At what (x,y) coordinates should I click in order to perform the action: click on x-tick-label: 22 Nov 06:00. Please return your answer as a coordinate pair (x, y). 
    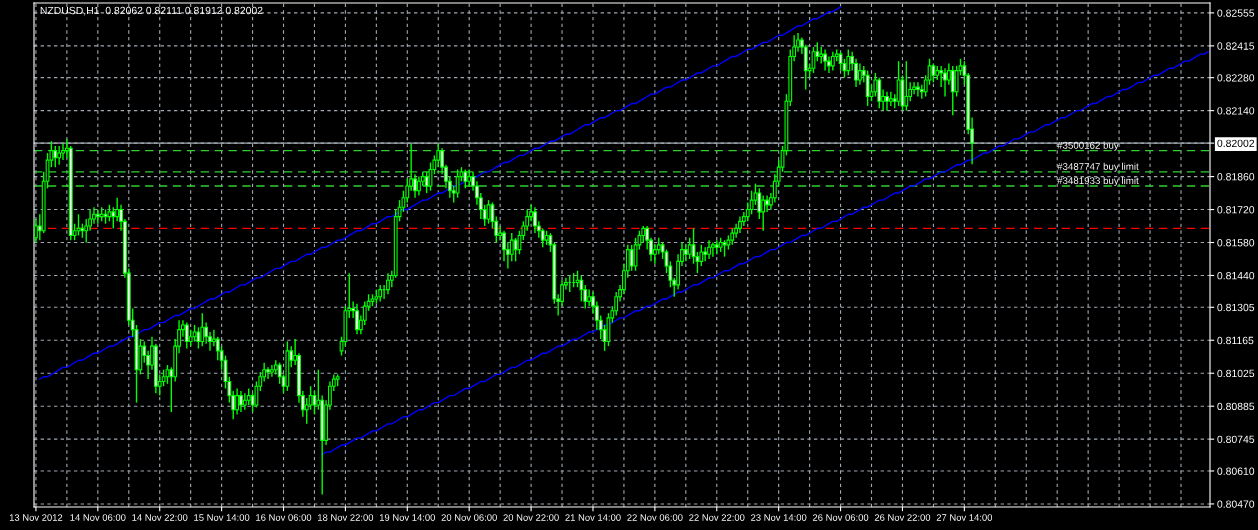
    Looking at the image, I should click on (655, 517).